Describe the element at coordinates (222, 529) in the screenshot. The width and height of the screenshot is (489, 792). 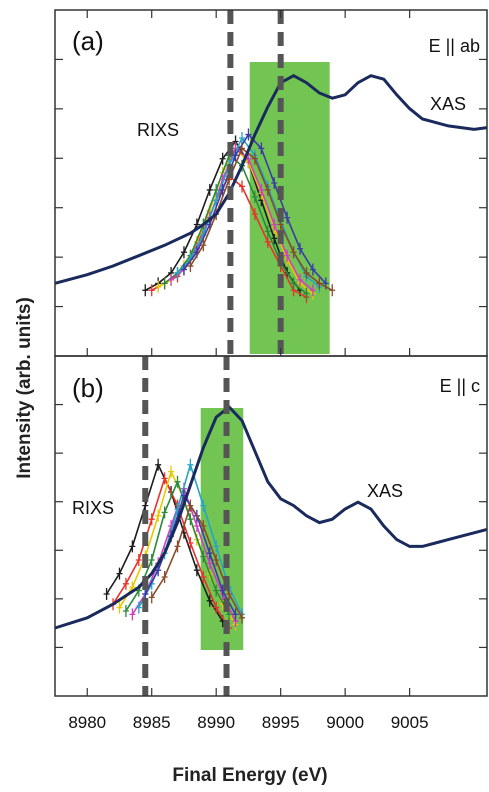
I see `panel-b-highlight-region` at that location.